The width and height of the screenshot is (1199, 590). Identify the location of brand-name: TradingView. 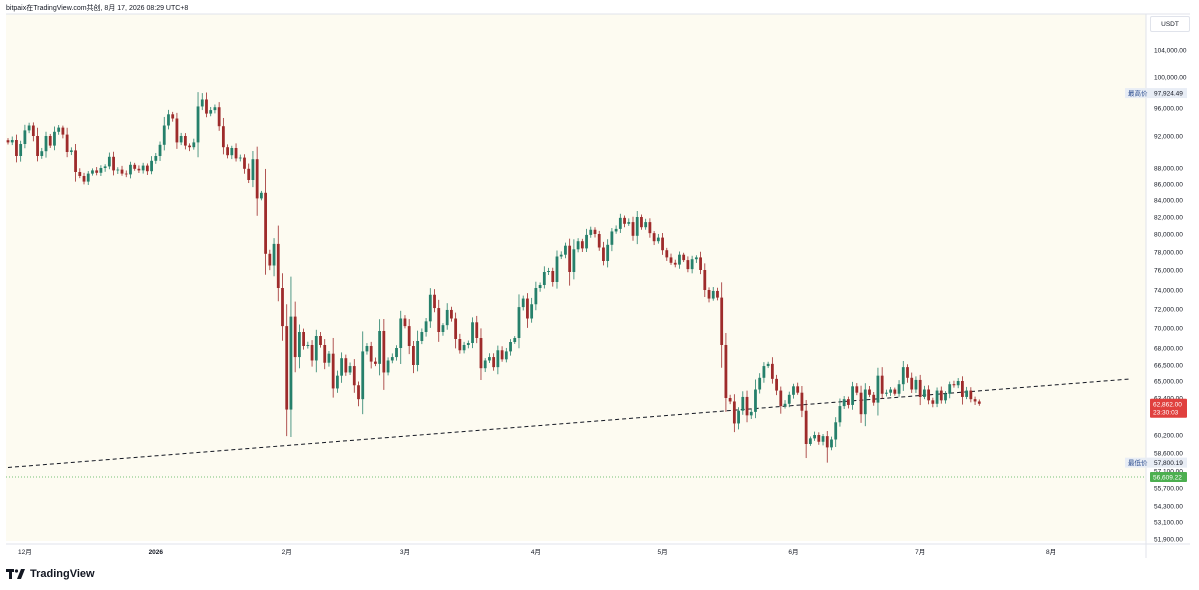
(62, 574).